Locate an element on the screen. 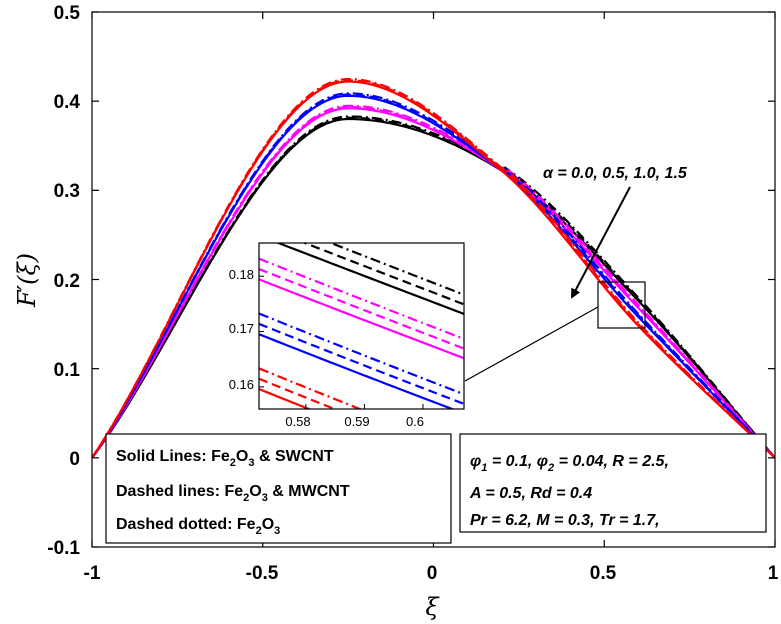  inset-frame is located at coordinates (361, 326).